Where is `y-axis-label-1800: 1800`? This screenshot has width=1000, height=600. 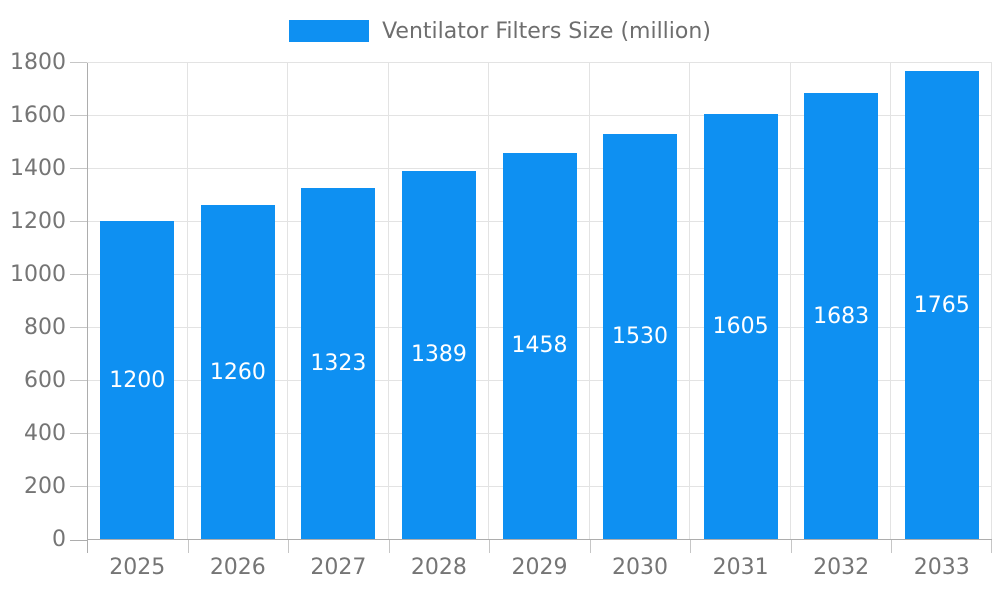 y-axis-label-1800: 1800 is located at coordinates (38, 62).